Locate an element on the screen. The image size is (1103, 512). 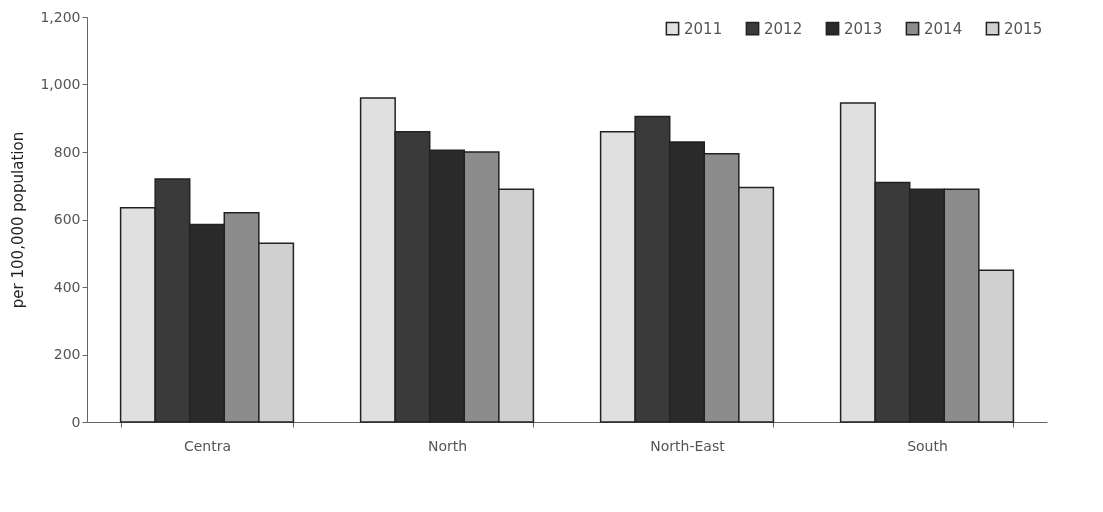
legend-label: 2011 is located at coordinates (703, 28).